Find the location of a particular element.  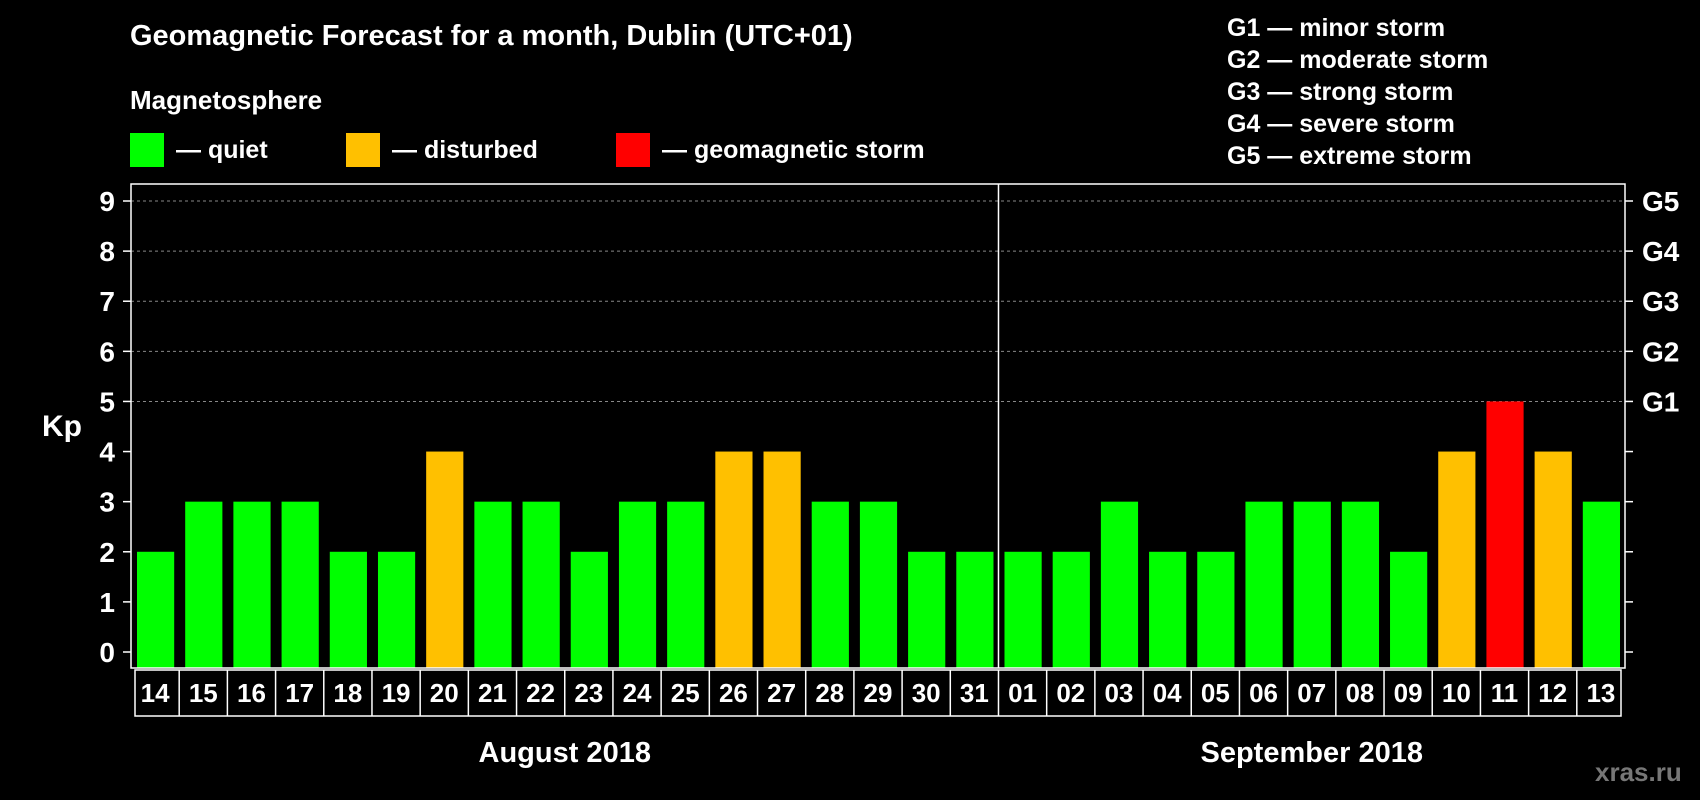

x-tick-label-25: 25 is located at coordinates (685, 693).